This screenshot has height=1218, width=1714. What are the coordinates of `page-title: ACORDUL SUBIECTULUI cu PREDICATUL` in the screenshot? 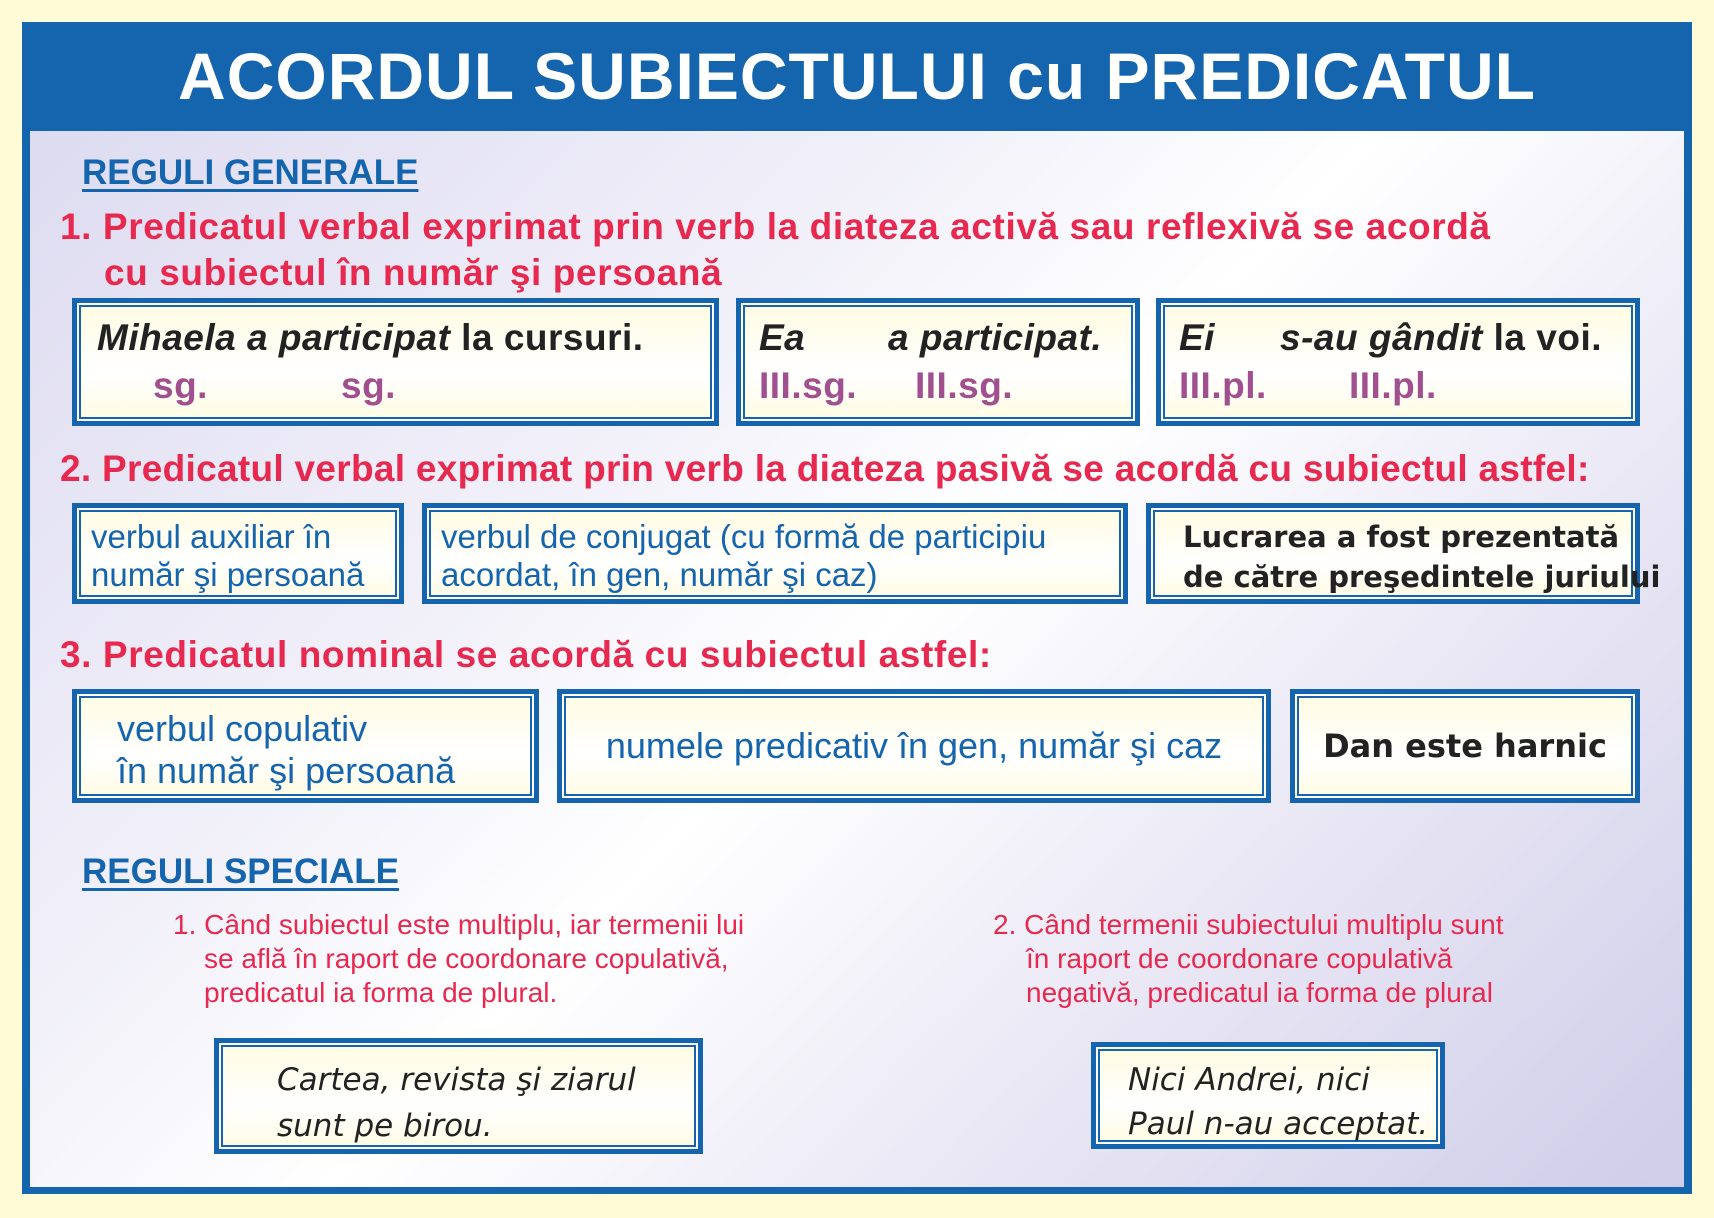 It's located at (857, 75).